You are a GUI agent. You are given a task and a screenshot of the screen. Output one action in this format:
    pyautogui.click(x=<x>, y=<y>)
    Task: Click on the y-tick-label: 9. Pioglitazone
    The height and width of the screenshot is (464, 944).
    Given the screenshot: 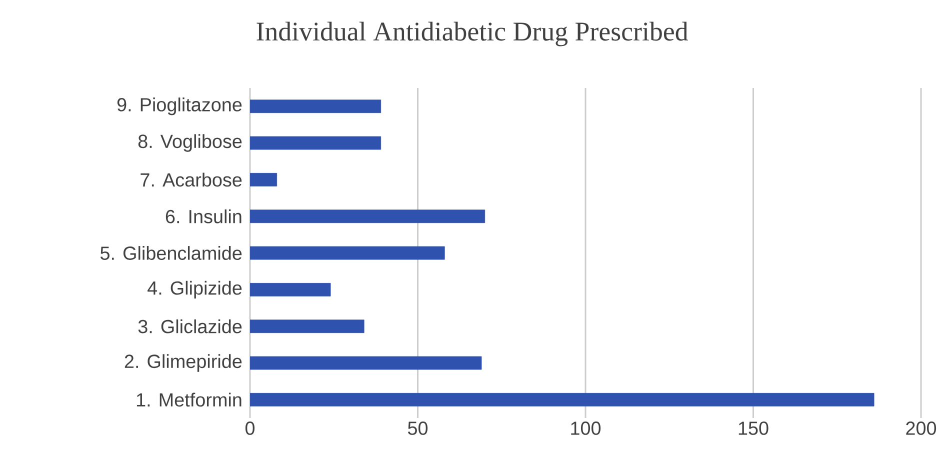 What is the action you would take?
    pyautogui.click(x=179, y=107)
    